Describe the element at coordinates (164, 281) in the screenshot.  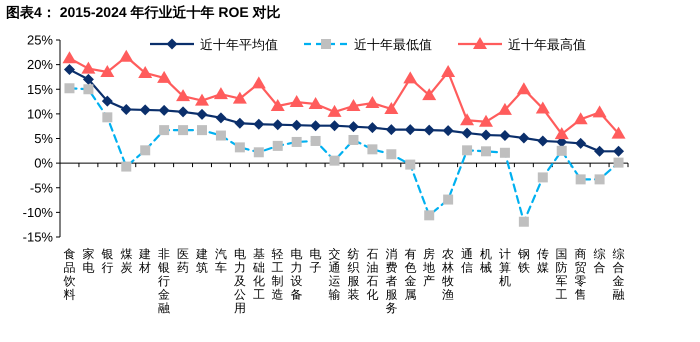
I see `category: 非银行金融` at that location.